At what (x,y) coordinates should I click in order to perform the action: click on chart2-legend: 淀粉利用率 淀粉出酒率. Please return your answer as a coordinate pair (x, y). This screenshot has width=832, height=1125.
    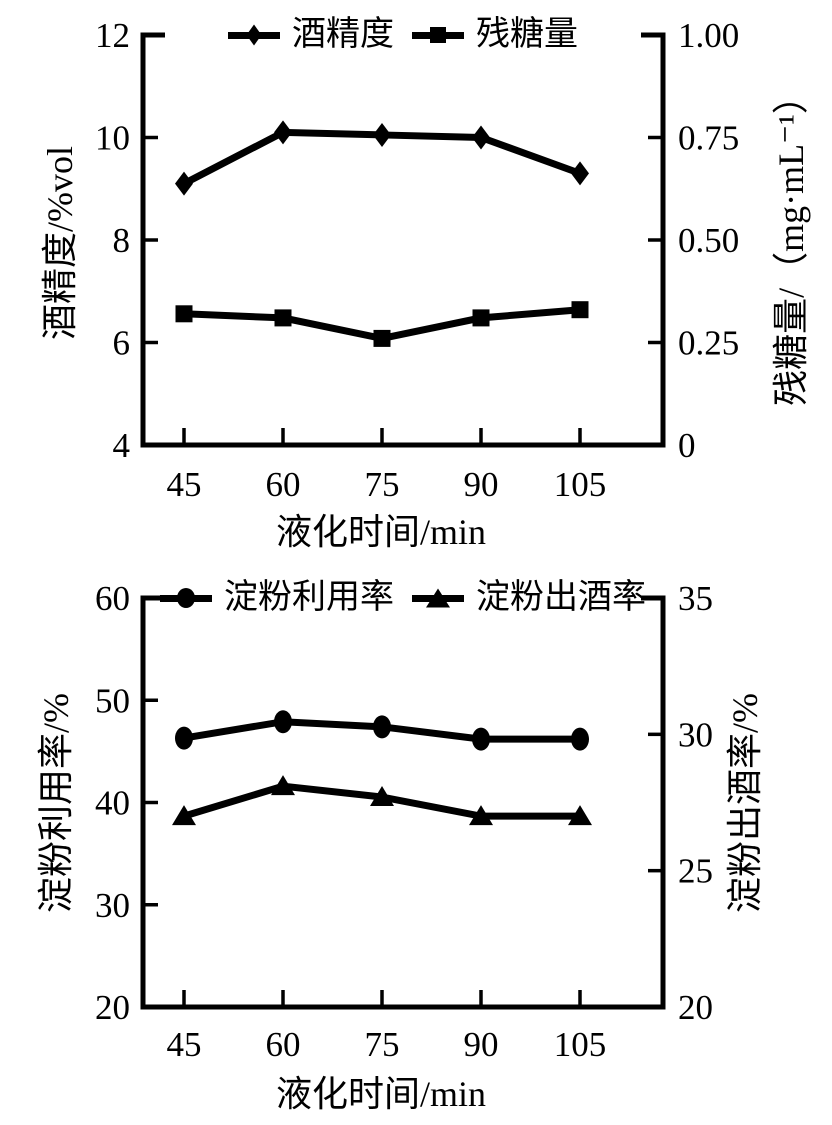
    Looking at the image, I should click on (403, 598).